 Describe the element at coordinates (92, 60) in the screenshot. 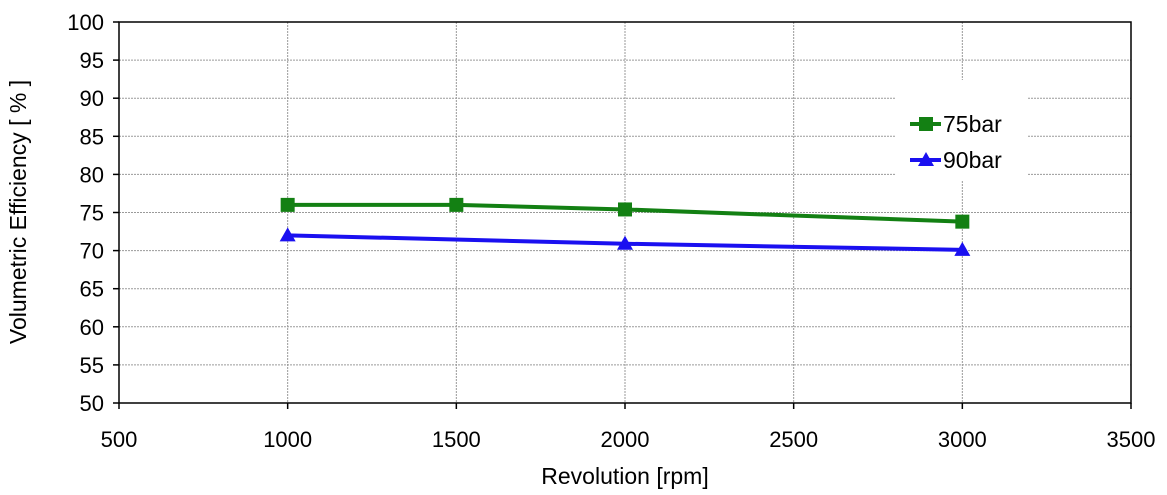

I see `y-tick-label: 95` at that location.